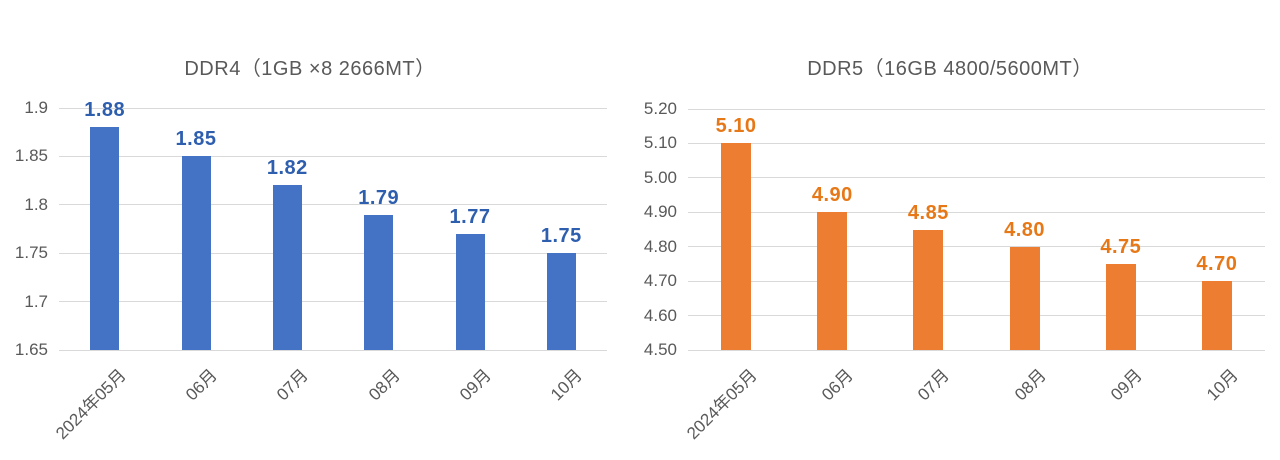 This screenshot has height=460, width=1280. I want to click on y-axis-tick-label: 4.60, so click(660, 315).